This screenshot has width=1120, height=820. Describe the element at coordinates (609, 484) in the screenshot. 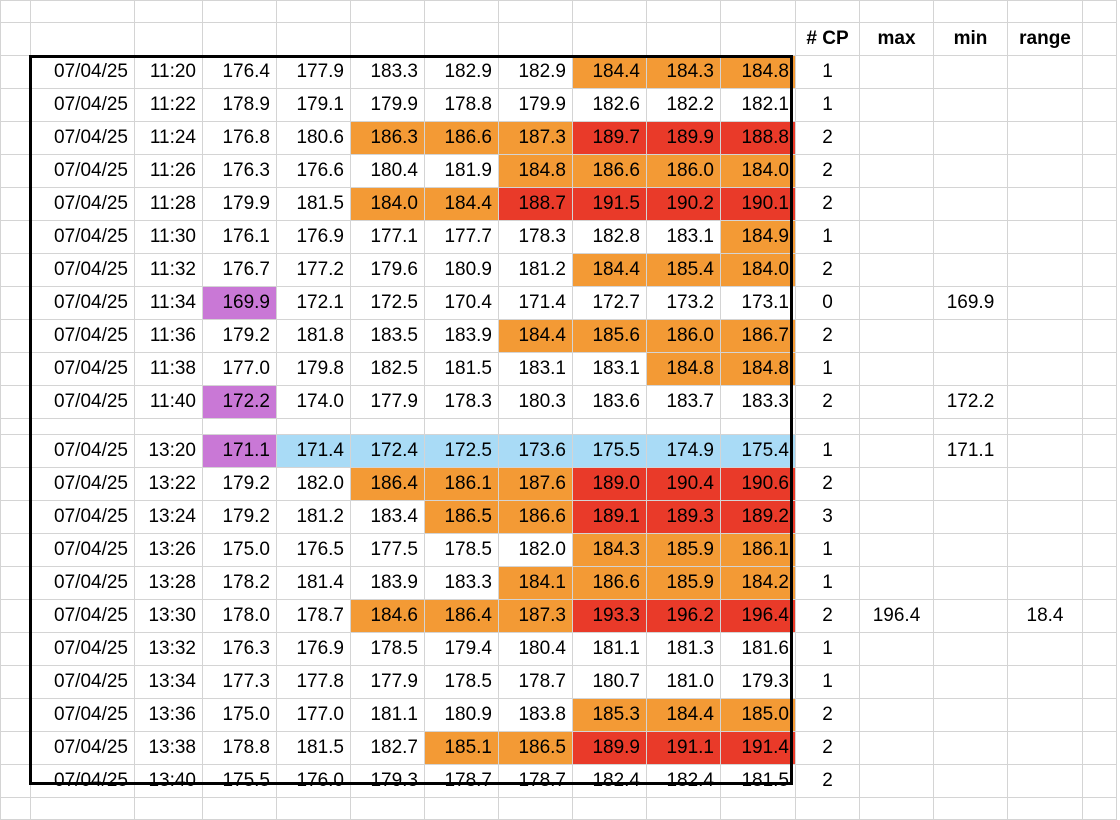

I see `reading-cell: 189.0` at that location.